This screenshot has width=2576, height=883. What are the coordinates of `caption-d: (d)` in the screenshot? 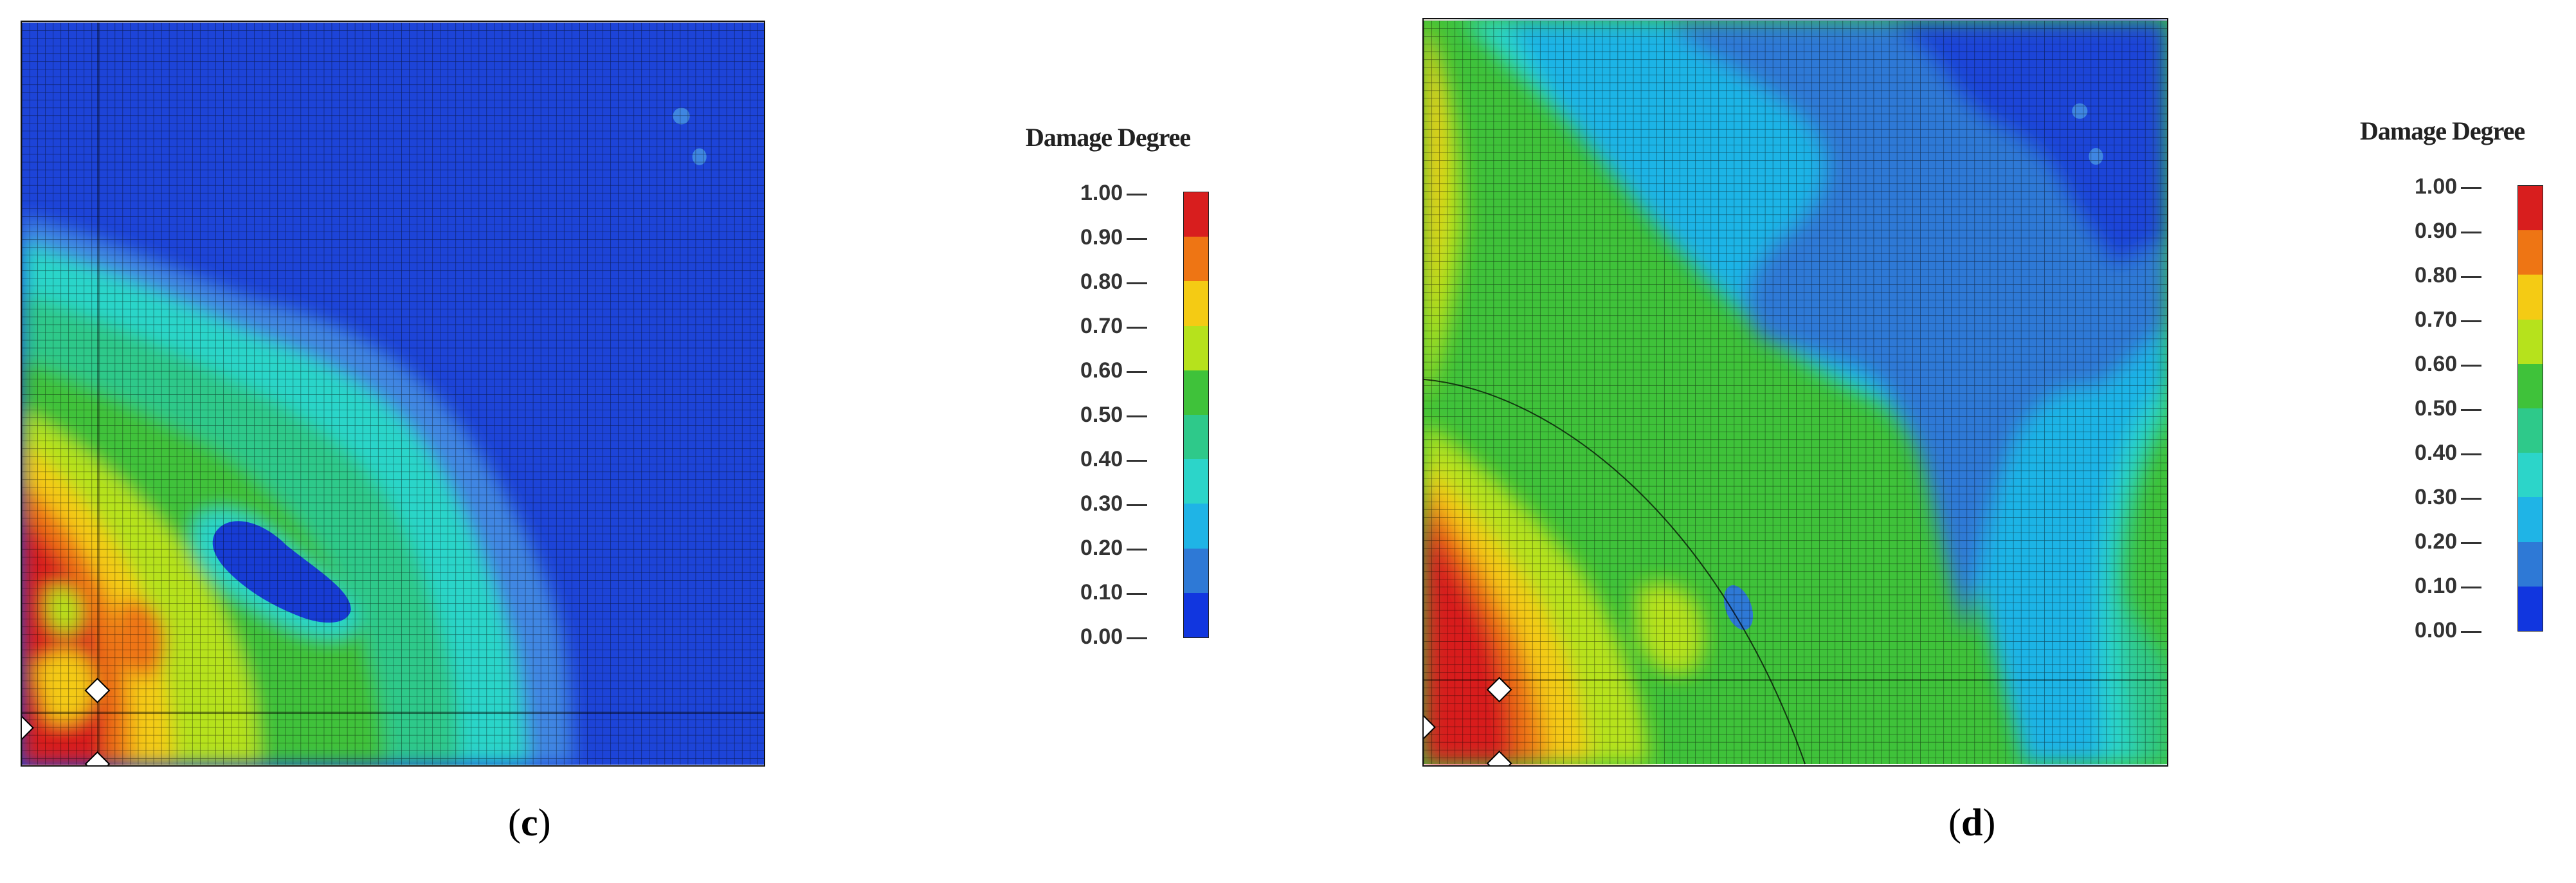 It's located at (1972, 822).